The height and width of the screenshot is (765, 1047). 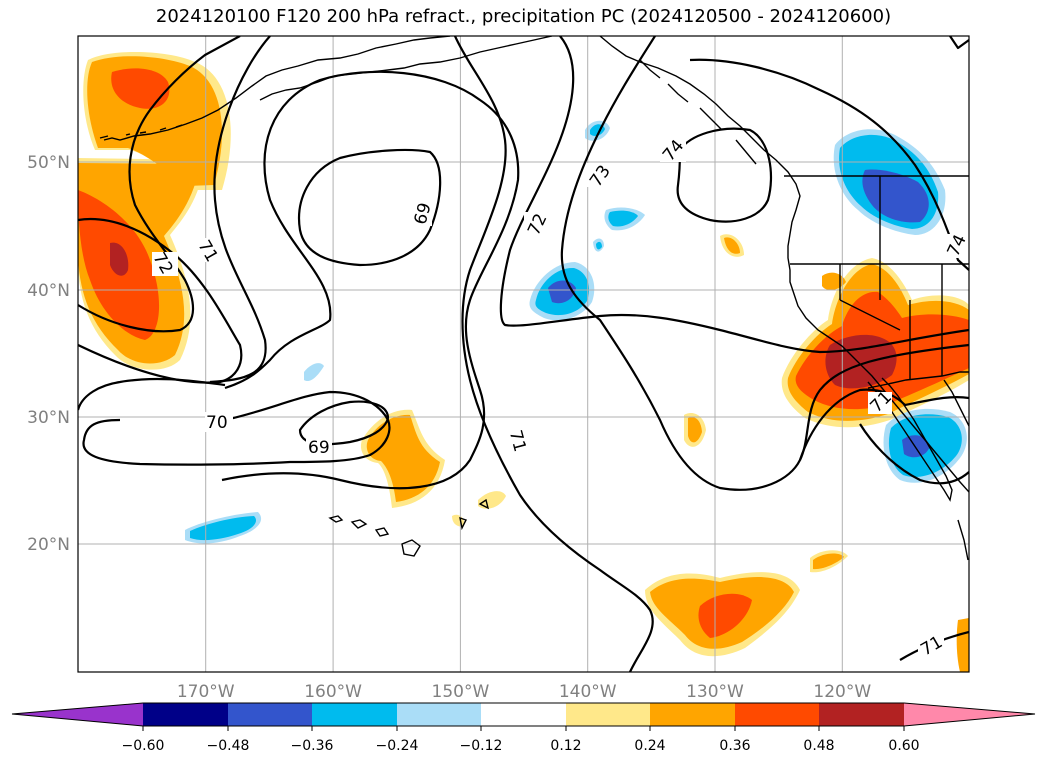 What do you see at coordinates (48, 163) in the screenshot?
I see `lat-label: 50°N` at bounding box center [48, 163].